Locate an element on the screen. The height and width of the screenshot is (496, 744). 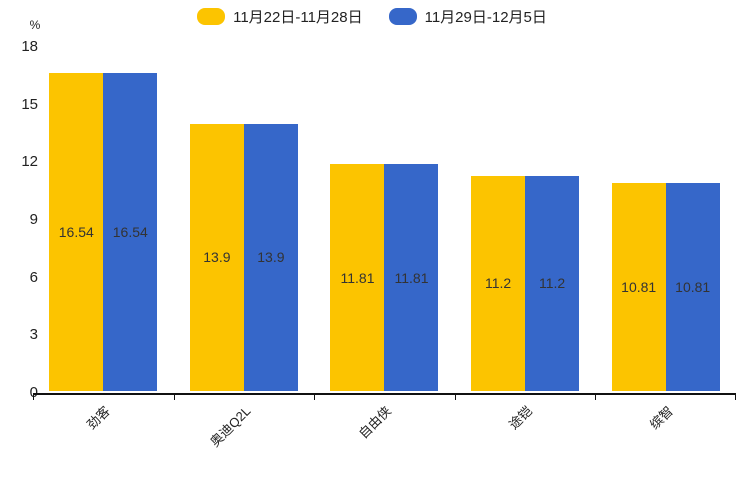
y-axis-unit: % is located at coordinates (35, 25).